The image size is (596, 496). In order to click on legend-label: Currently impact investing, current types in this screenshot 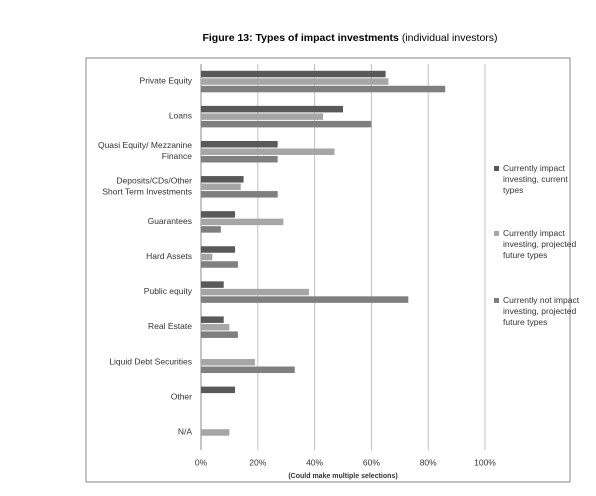, I will do `click(535, 179)`.